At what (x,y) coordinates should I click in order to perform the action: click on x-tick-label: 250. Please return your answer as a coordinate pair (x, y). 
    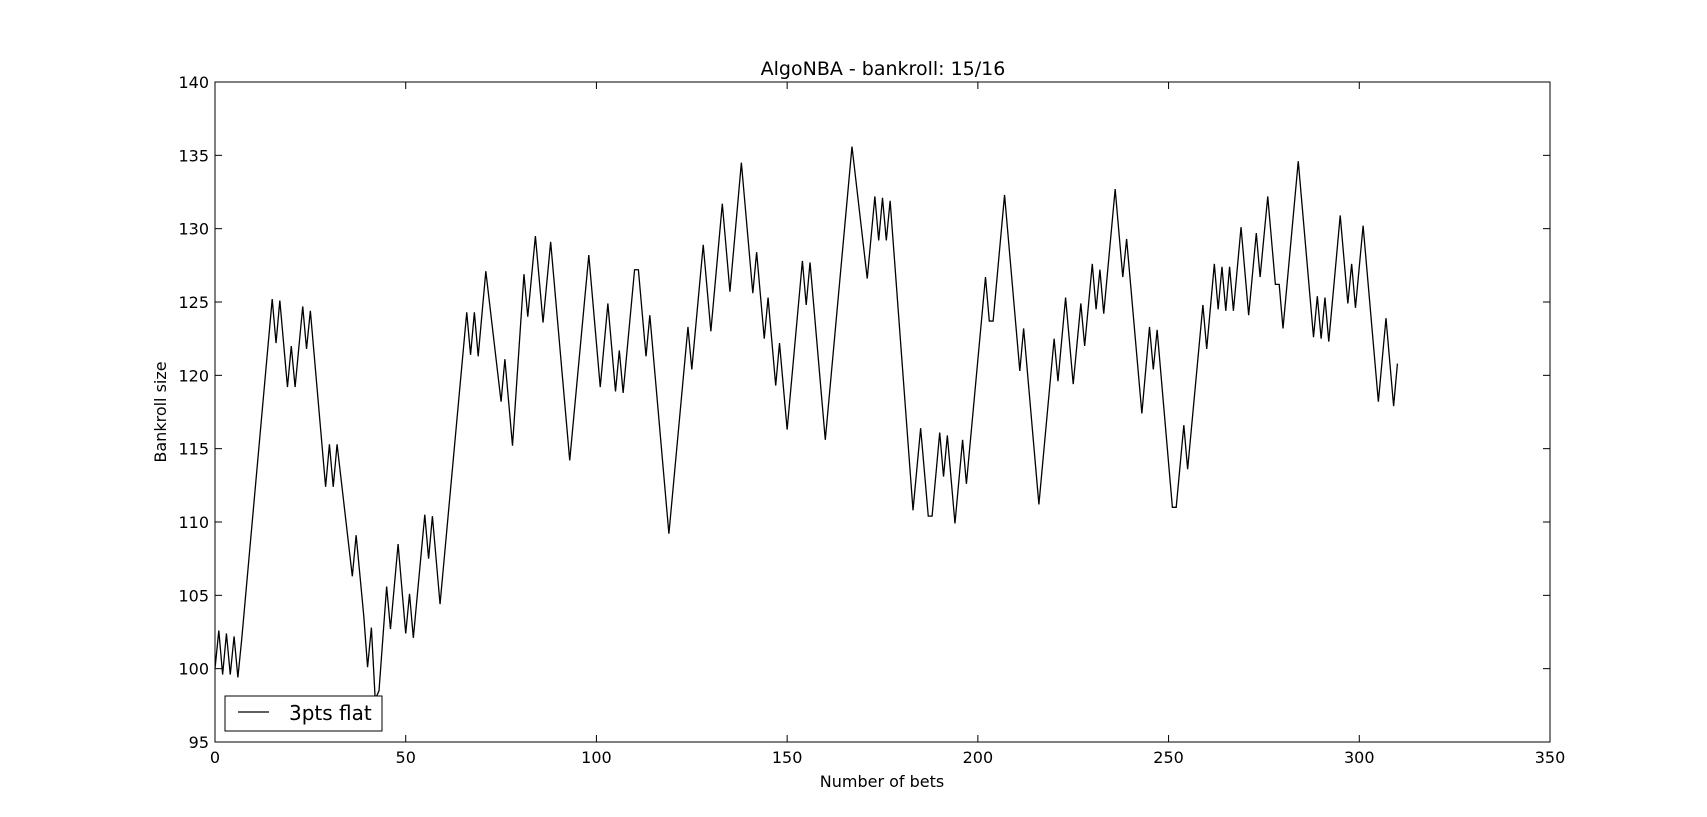
    Looking at the image, I should click on (1168, 757).